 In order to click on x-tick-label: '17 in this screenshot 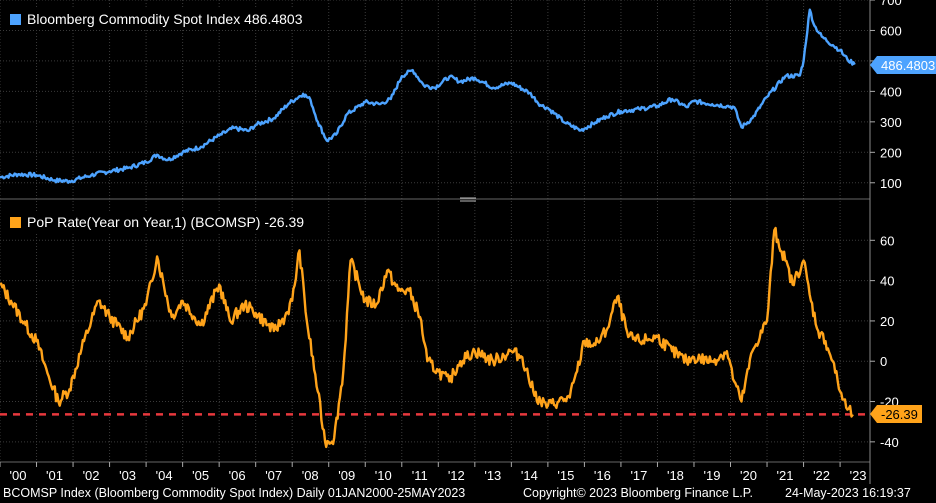, I will do `click(638, 475)`.